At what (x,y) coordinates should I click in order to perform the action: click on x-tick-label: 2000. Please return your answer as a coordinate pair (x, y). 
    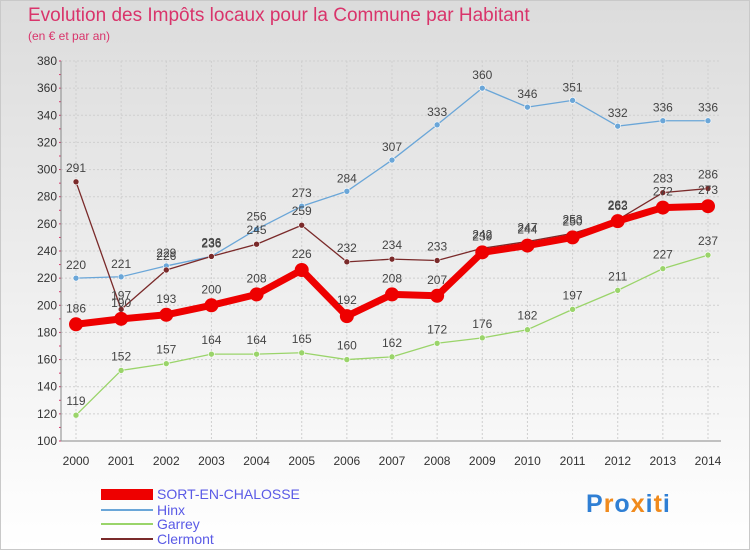
    Looking at the image, I should click on (76, 461).